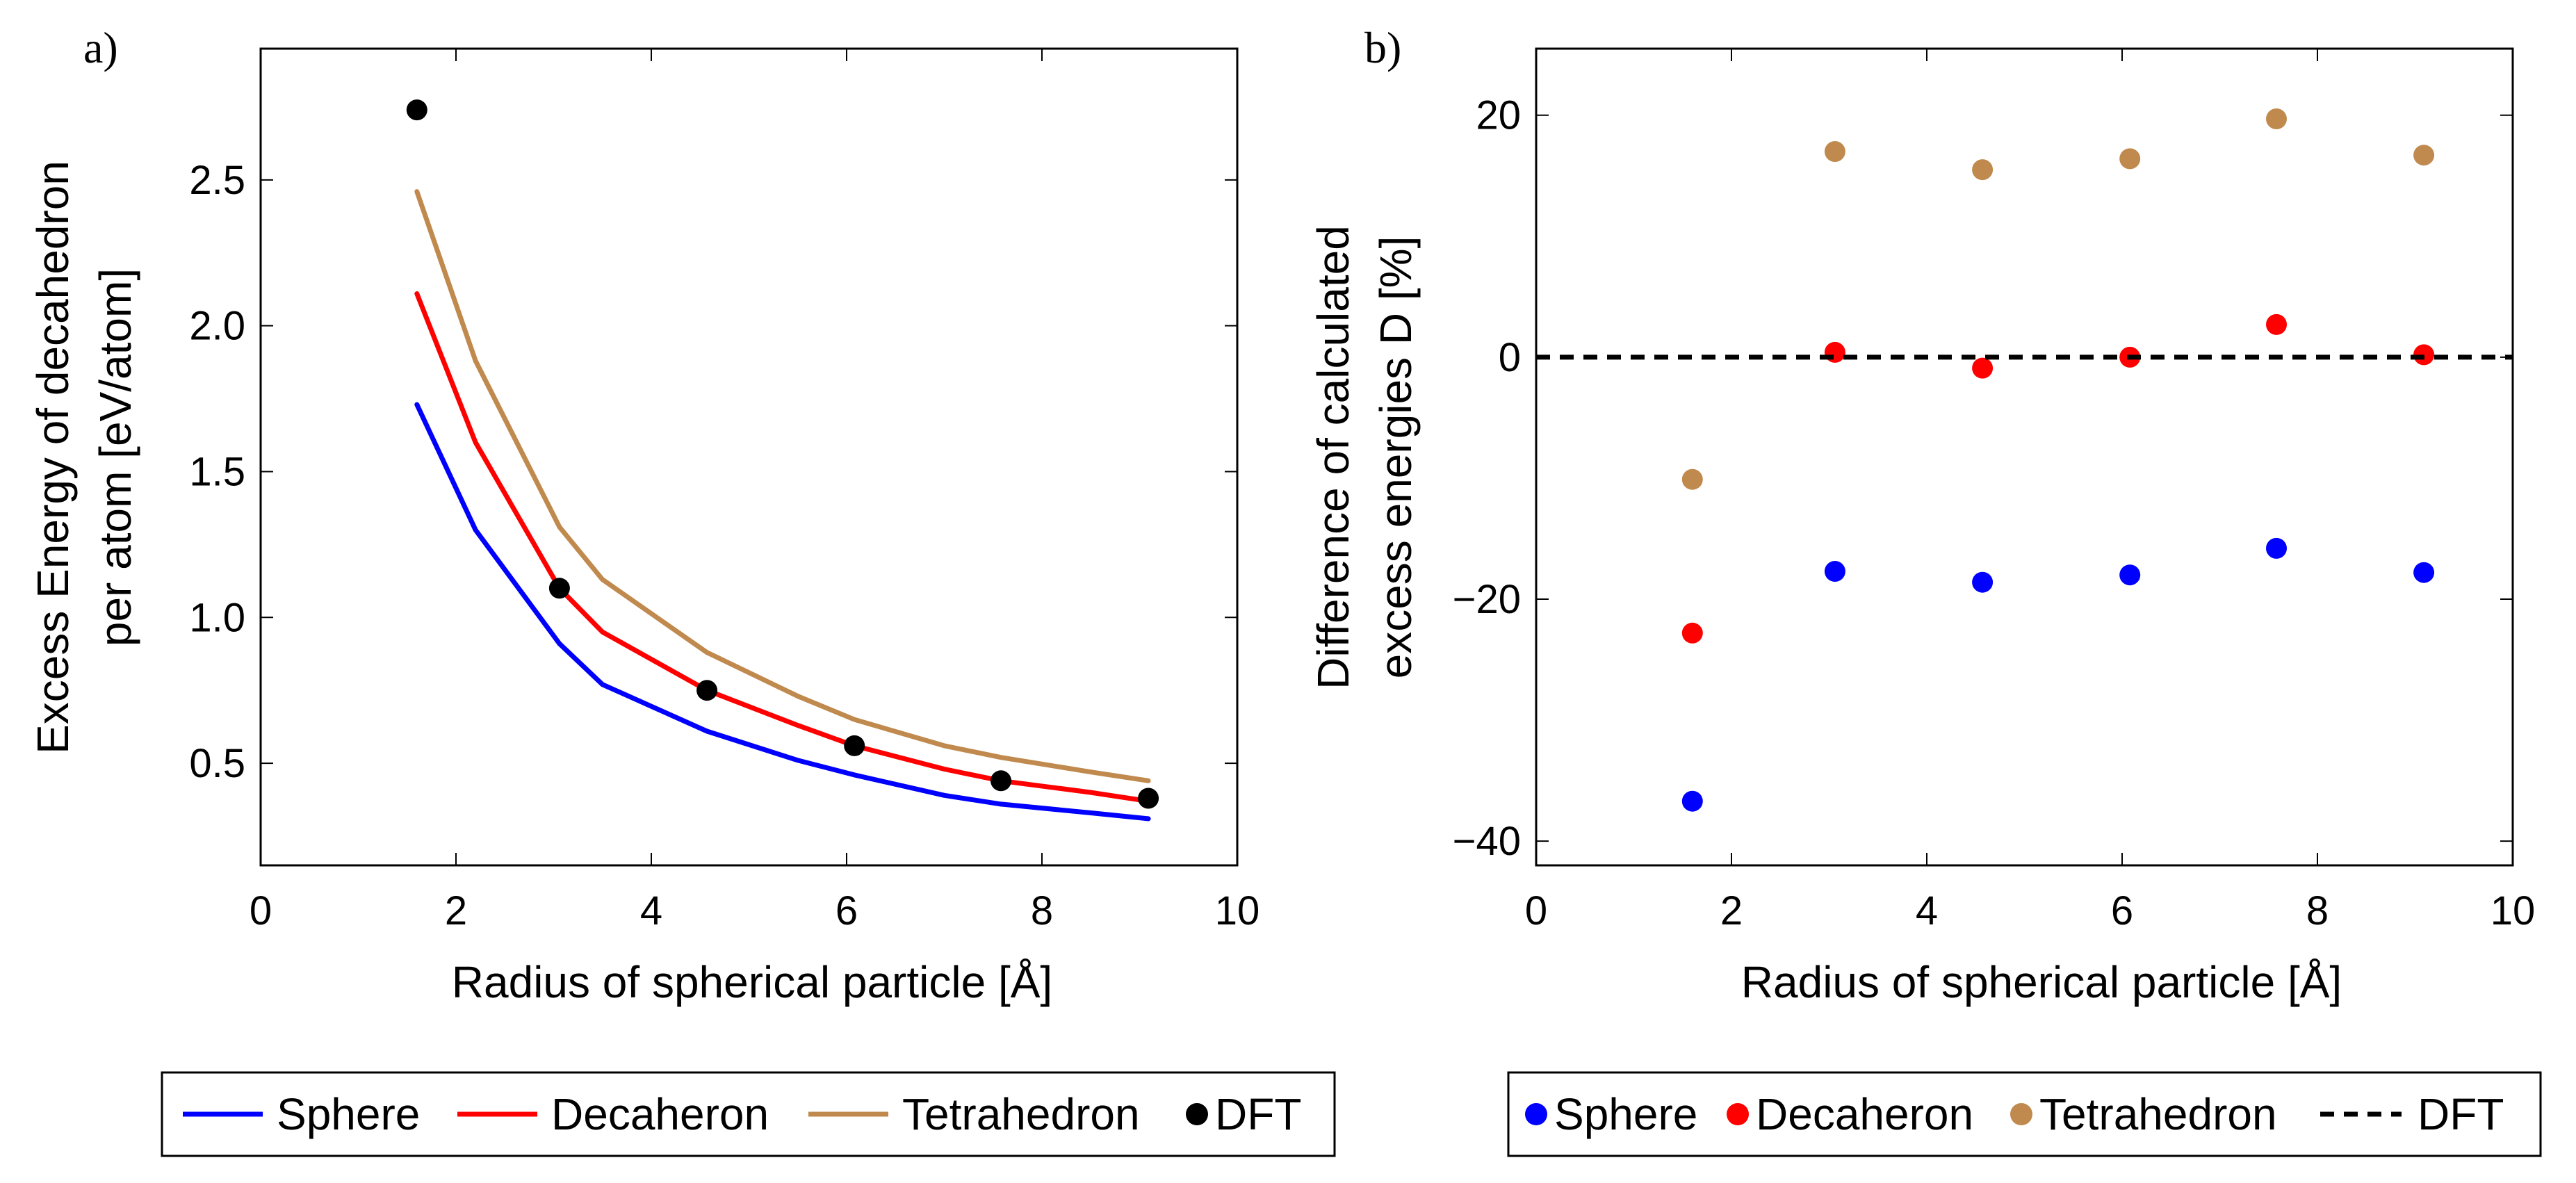 The image size is (2576, 1183). I want to click on panel-a-ylabel-line2: per atom [eV/atom], so click(115, 457).